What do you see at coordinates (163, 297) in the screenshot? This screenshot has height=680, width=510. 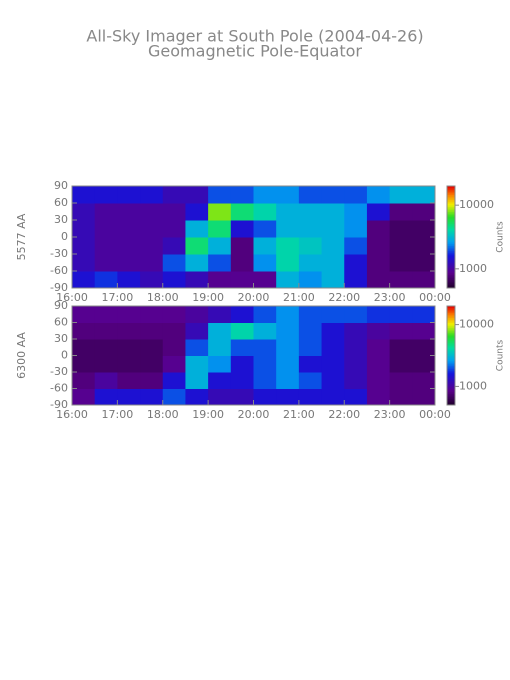 I see `x-tick-label: 18:00` at bounding box center [163, 297].